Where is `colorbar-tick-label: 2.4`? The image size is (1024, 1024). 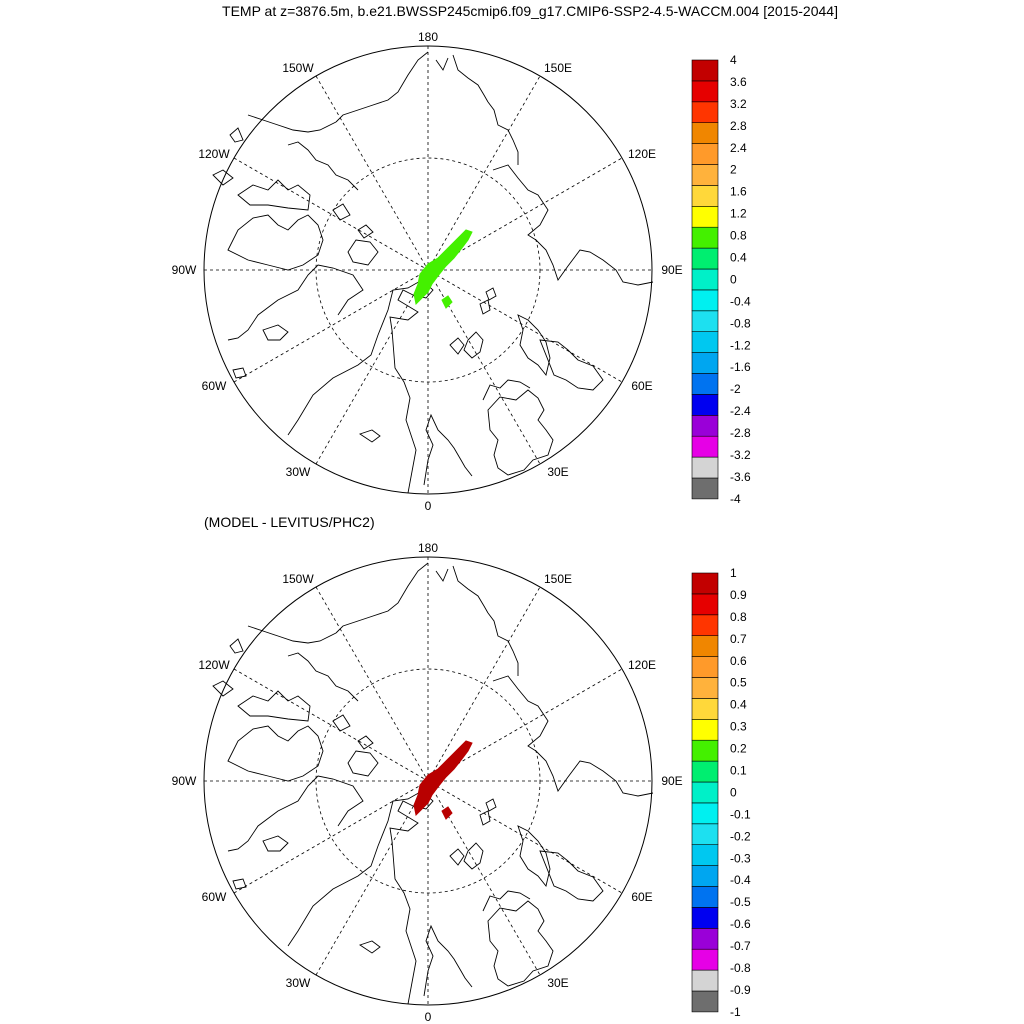 colorbar-tick-label: 2.4 is located at coordinates (738, 148).